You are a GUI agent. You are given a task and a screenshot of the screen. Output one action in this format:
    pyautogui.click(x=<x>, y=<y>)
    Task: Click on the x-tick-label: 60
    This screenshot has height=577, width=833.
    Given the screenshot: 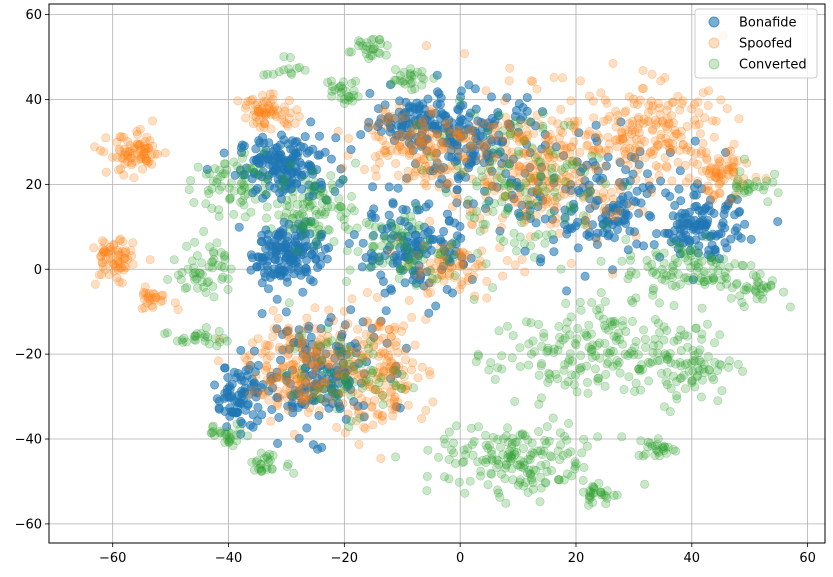 What is the action you would take?
    pyautogui.click(x=807, y=558)
    